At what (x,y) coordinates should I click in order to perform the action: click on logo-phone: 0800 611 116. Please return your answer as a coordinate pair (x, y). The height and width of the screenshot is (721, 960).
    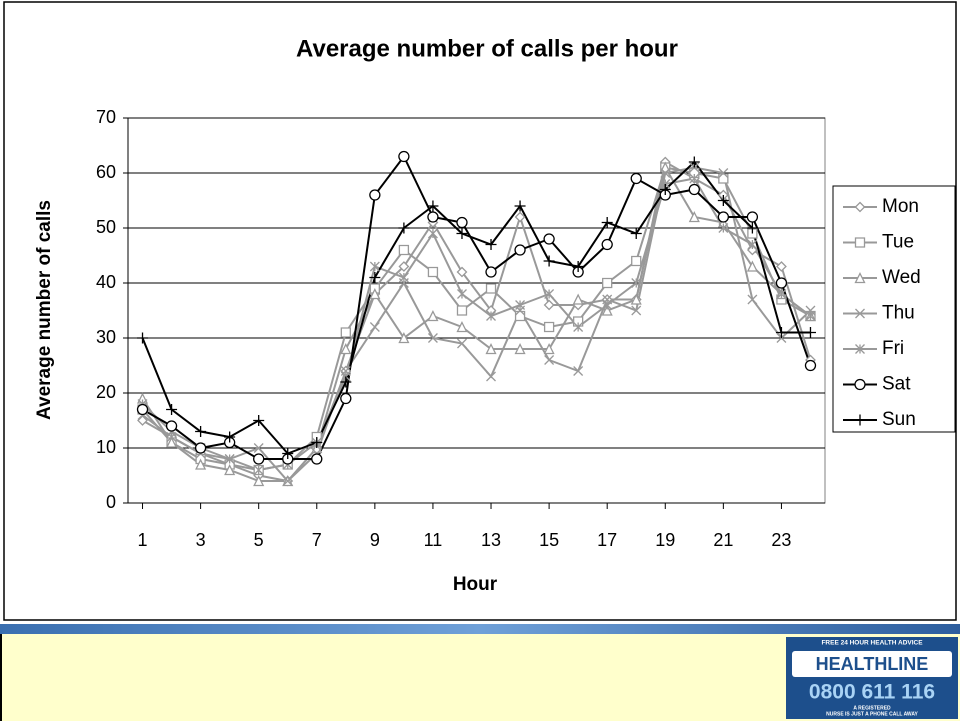
    Looking at the image, I should click on (872, 692).